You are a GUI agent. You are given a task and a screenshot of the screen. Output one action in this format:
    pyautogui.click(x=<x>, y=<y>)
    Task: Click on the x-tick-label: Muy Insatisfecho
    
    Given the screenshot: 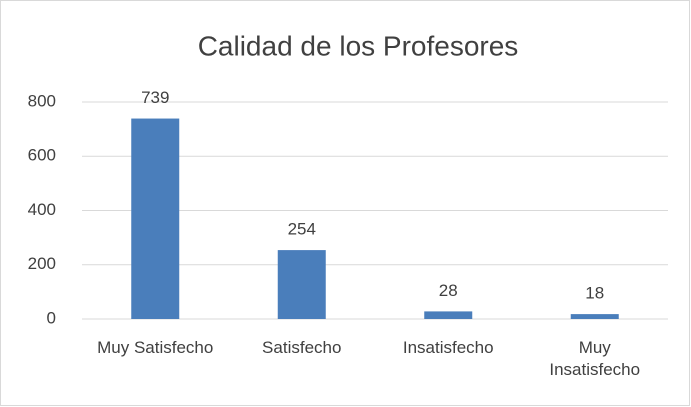 What is the action you would take?
    pyautogui.click(x=595, y=358)
    